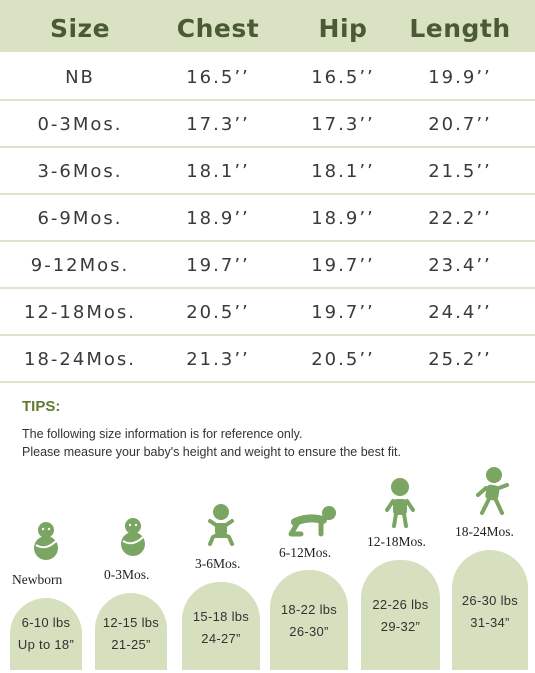 This screenshot has width=535, height=673. I want to click on hip-cell: 16.5’’, so click(343, 77).